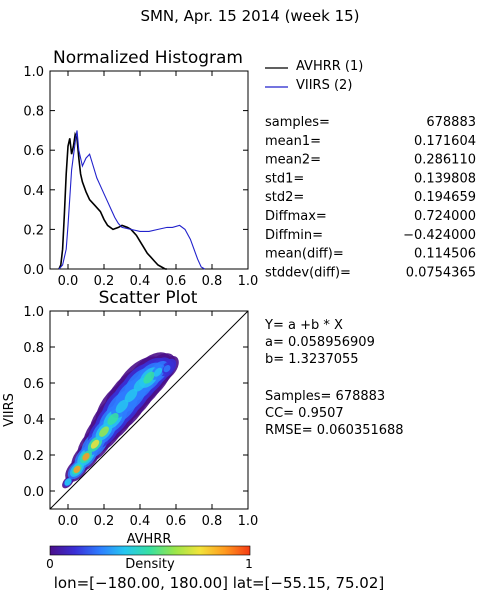 The image size is (500, 600). What do you see at coordinates (33, 312) in the screenshot?
I see `scatter-y-tick-label: 1.0` at bounding box center [33, 312].